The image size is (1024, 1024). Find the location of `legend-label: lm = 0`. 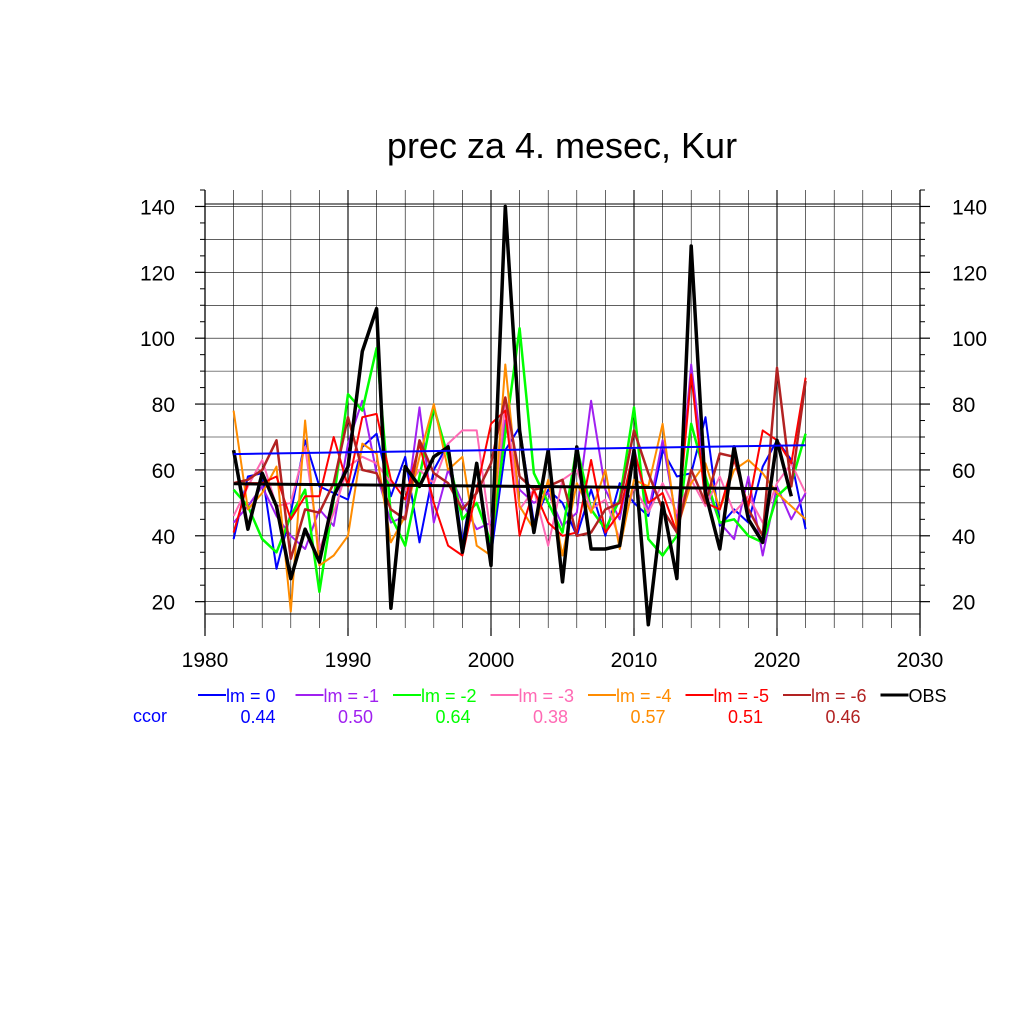

legend-label: lm = 0 is located at coordinates (251, 696).